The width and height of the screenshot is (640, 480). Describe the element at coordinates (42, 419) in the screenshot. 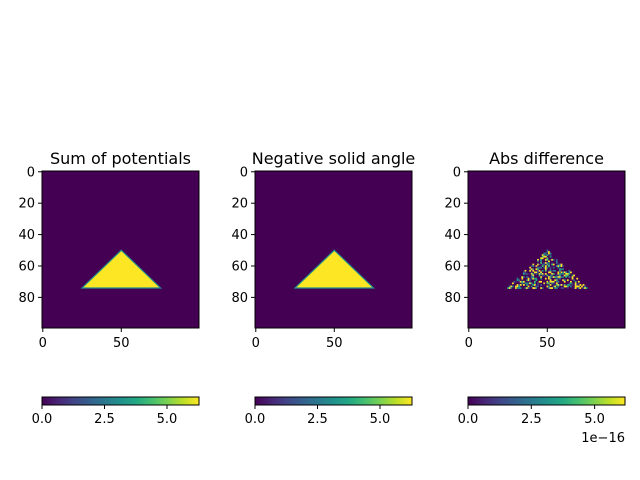

I see `colorbar-tick-label: 0.0` at that location.